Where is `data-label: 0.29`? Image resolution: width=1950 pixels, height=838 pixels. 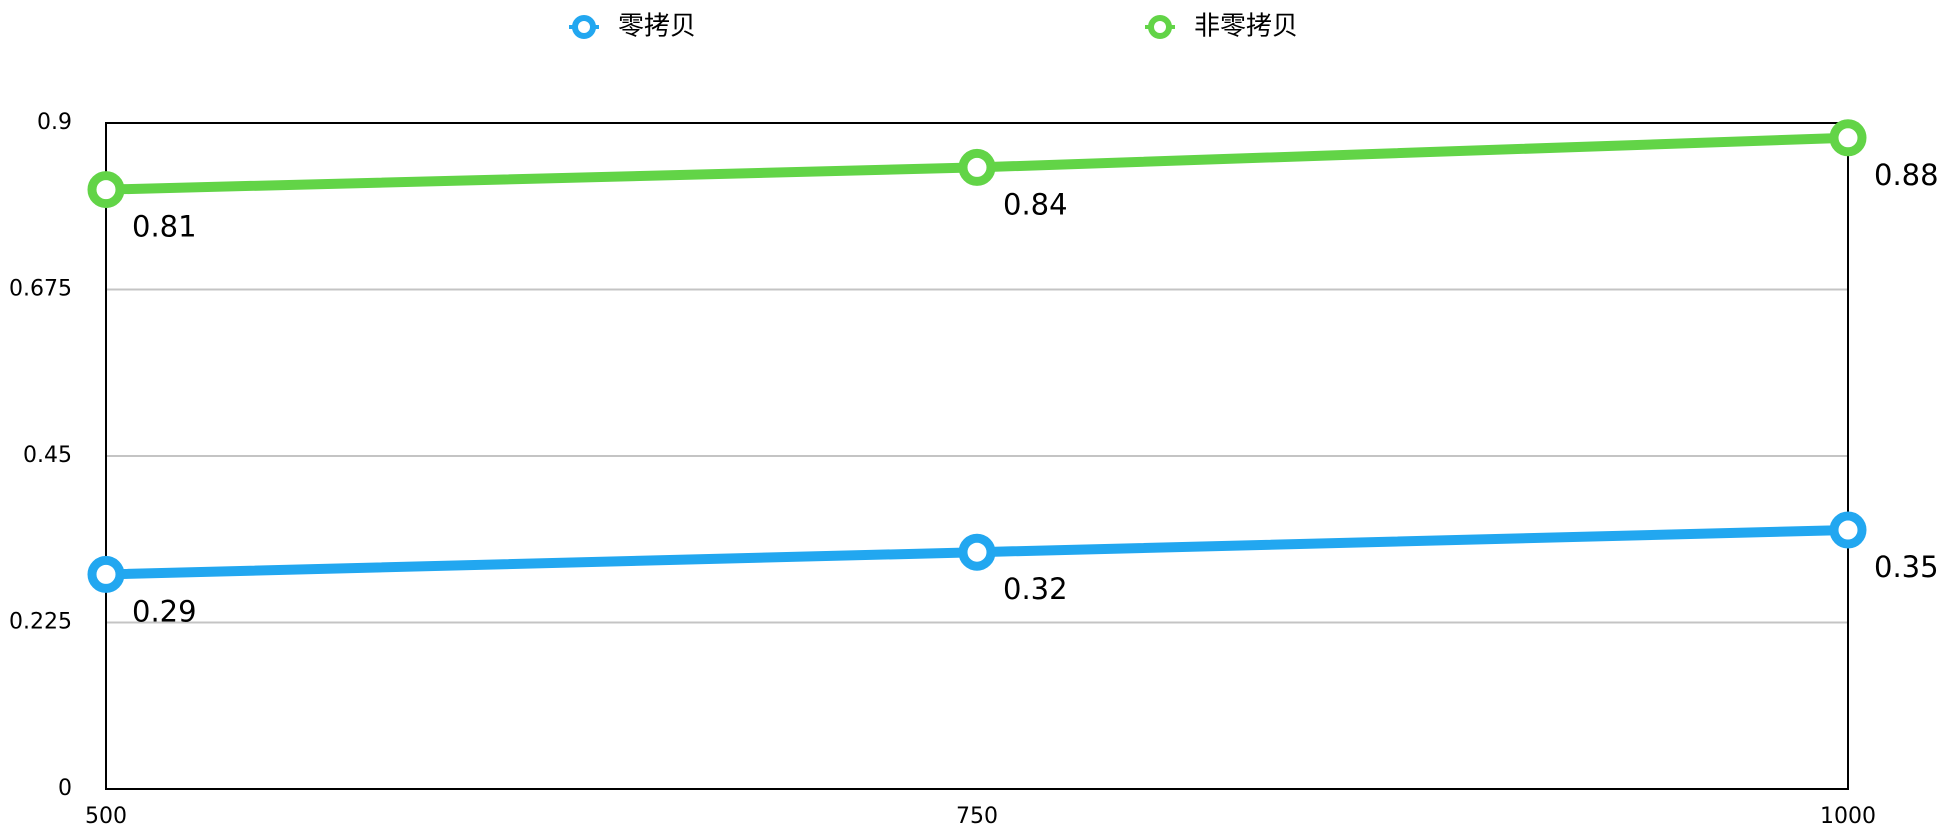 data-label: 0.29 is located at coordinates (164, 611).